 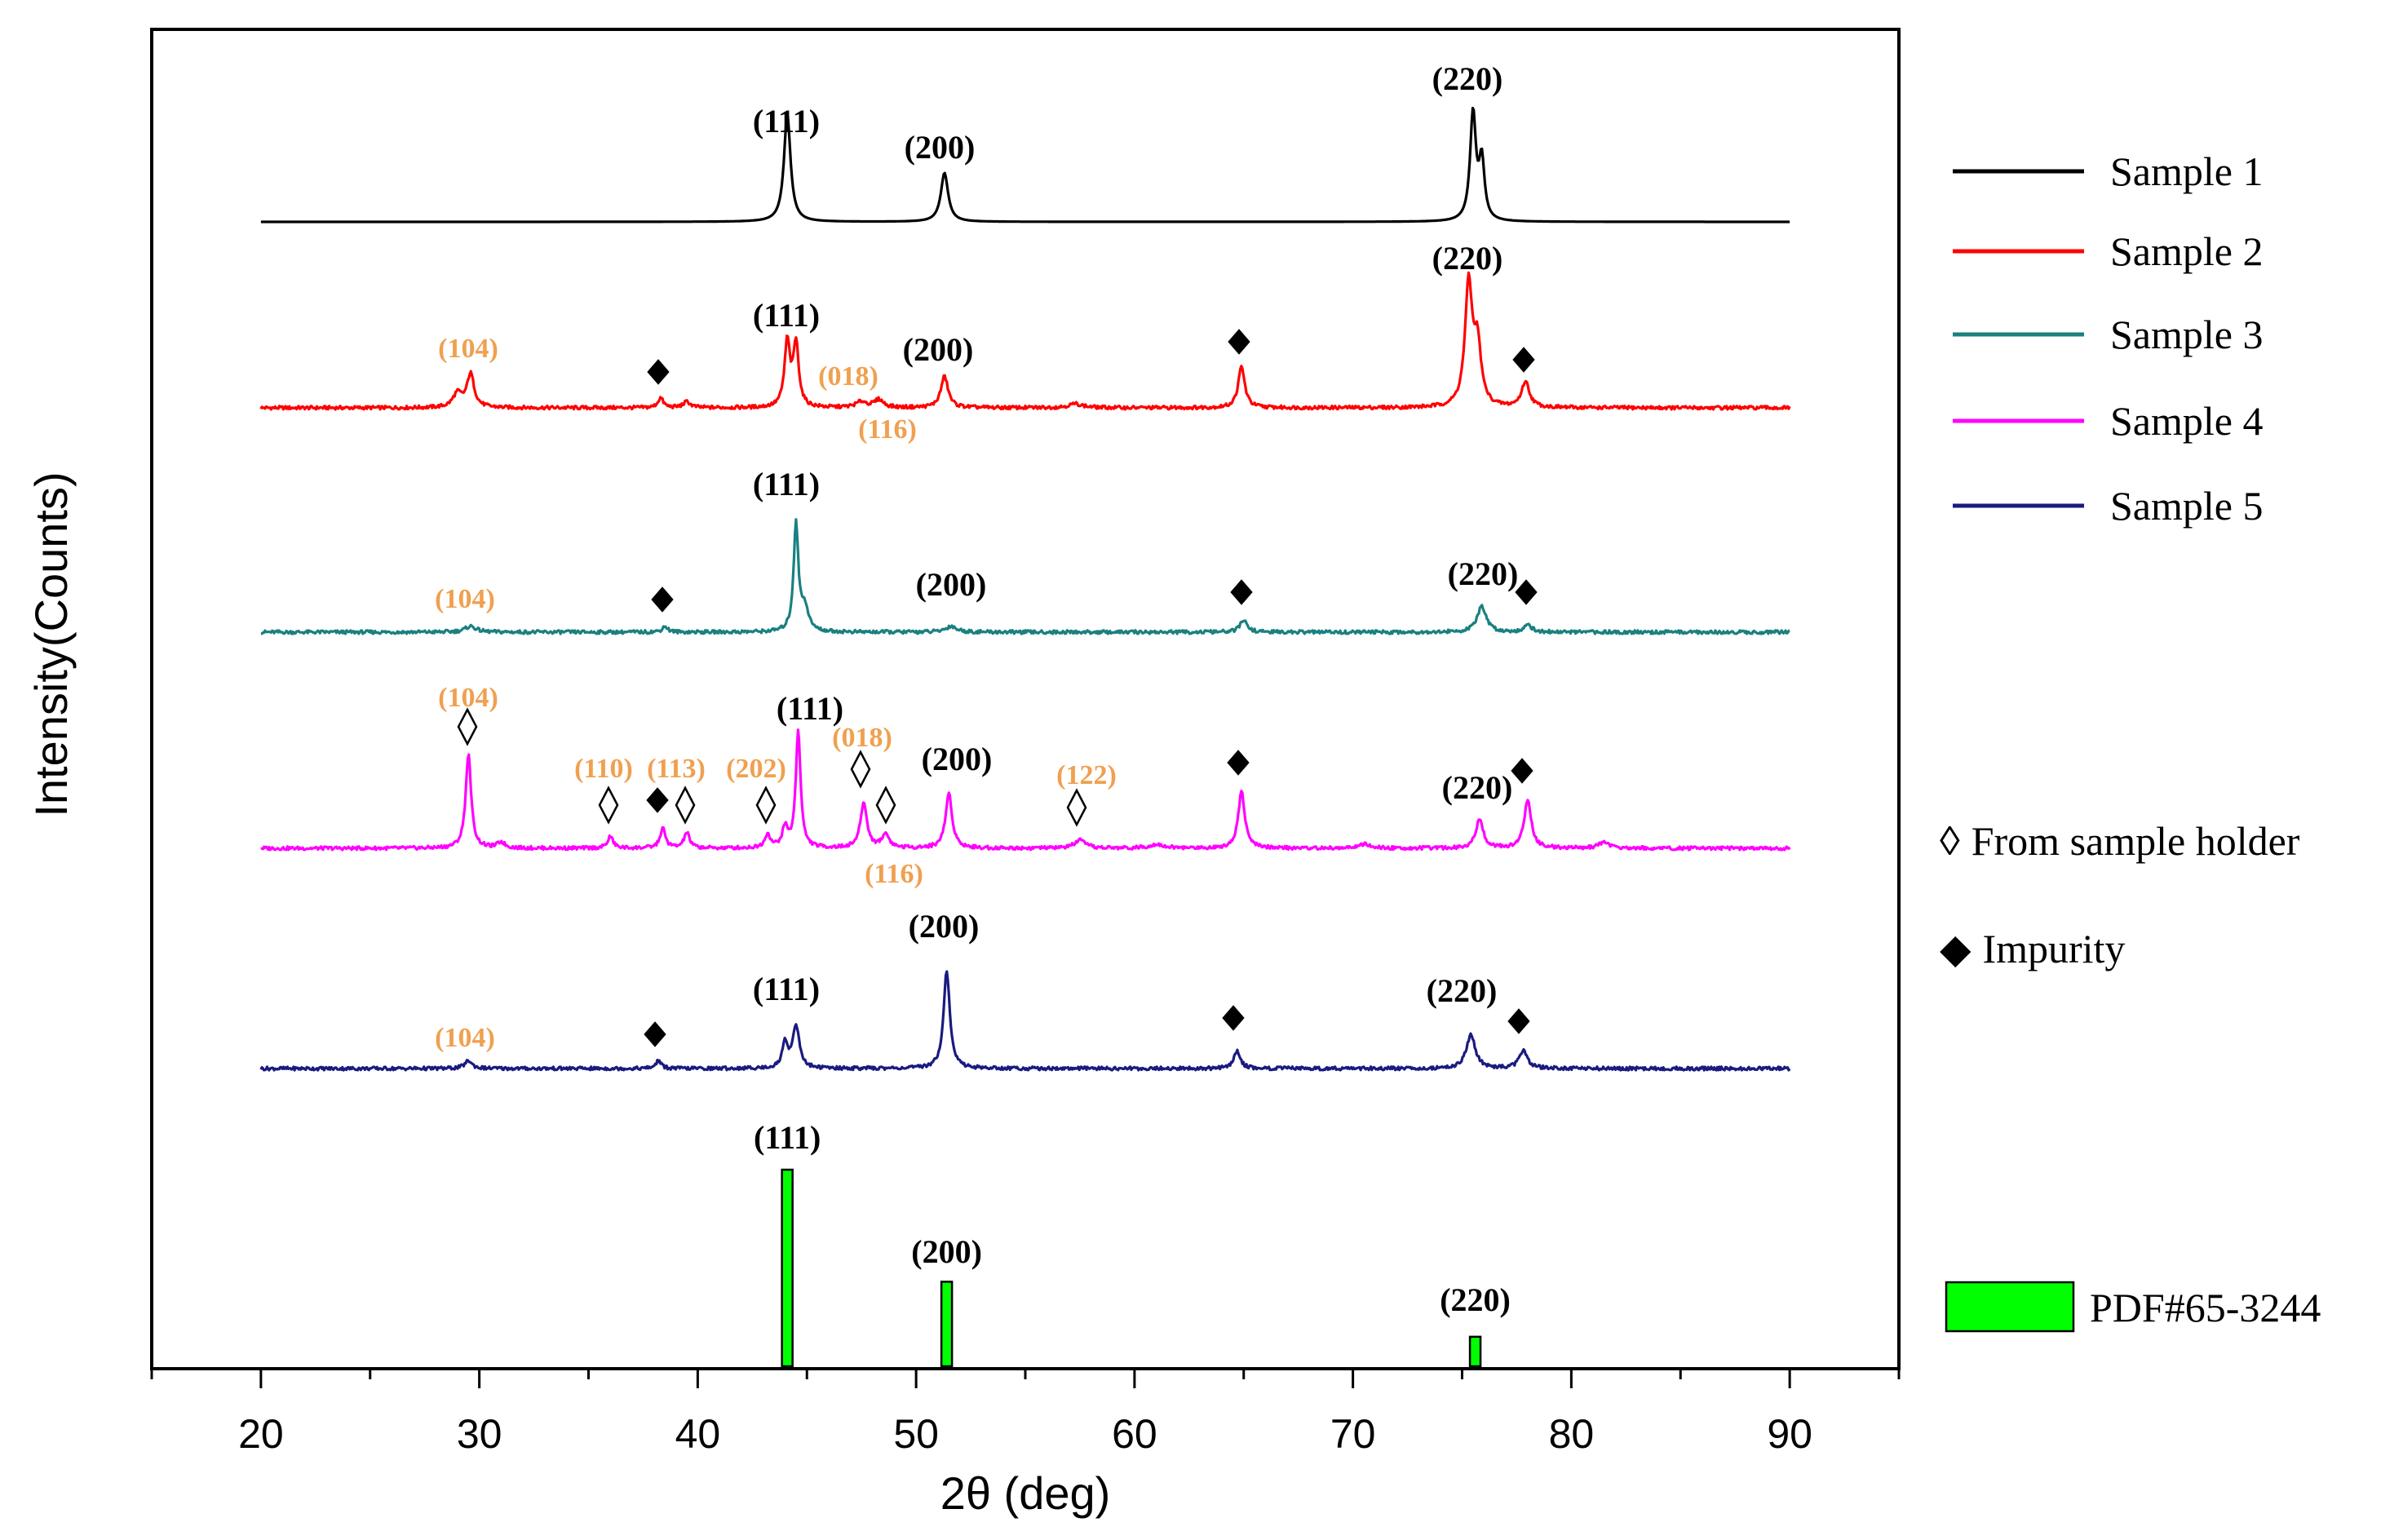 I want to click on legend-symbol-entry-2: ◆ Impurity, so click(x=2033, y=948).